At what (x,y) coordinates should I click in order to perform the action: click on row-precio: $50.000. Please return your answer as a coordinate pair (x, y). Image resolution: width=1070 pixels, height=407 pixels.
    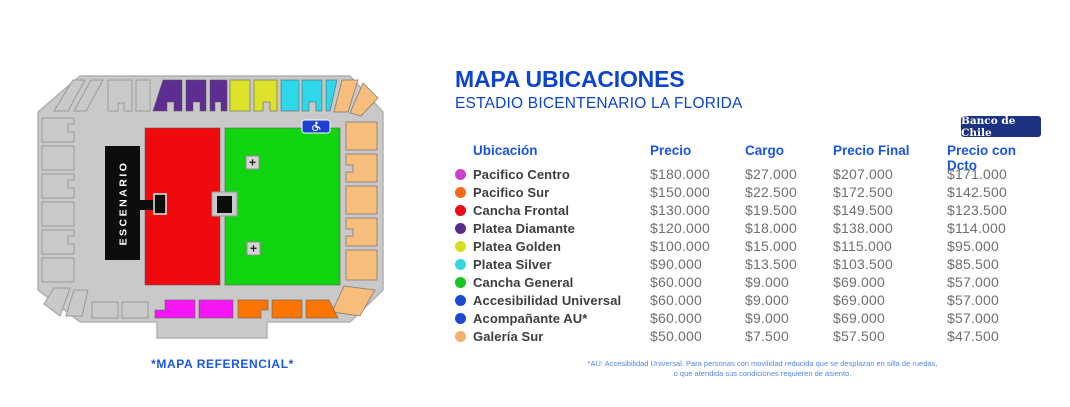
    Looking at the image, I should click on (676, 336).